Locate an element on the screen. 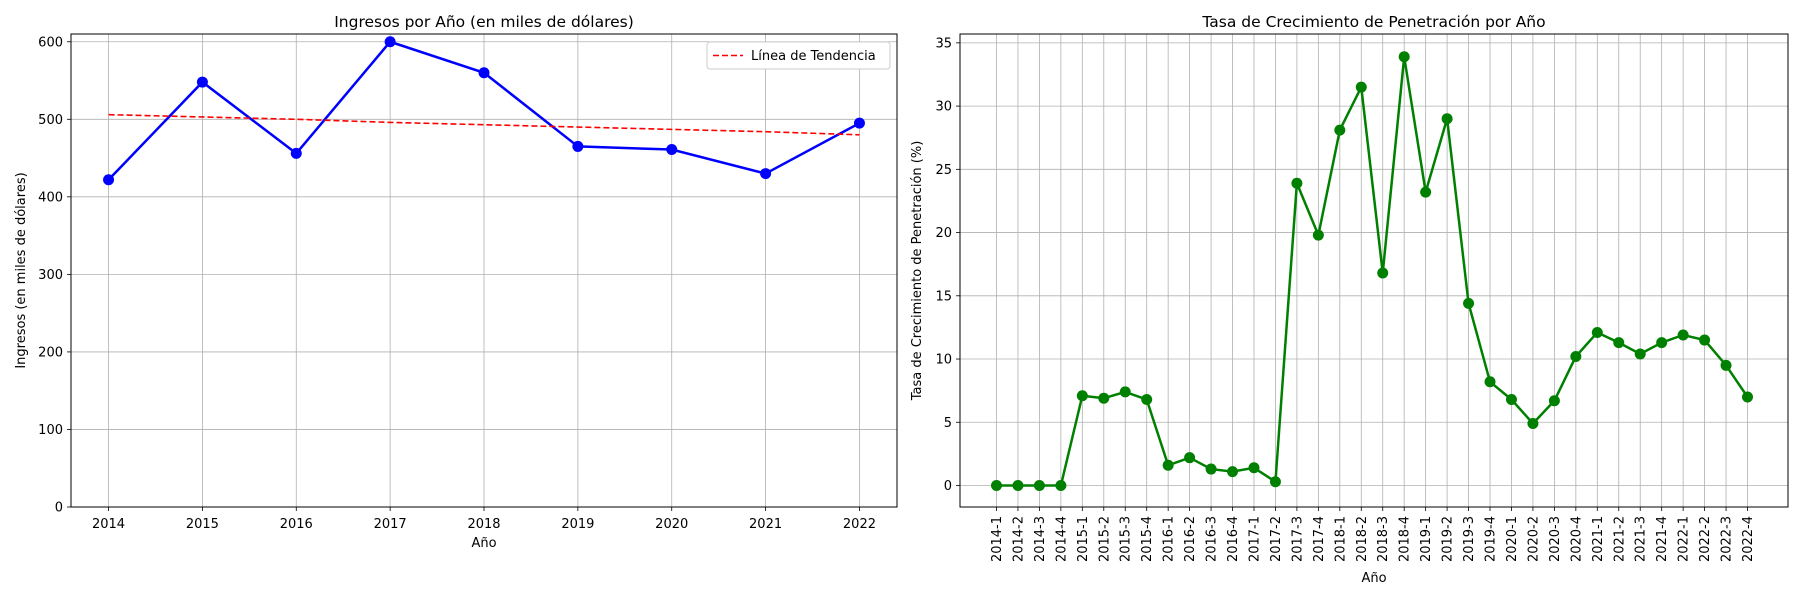 This screenshot has width=1800, height=600. x-tick-label: 2022-4 is located at coordinates (1748, 539).